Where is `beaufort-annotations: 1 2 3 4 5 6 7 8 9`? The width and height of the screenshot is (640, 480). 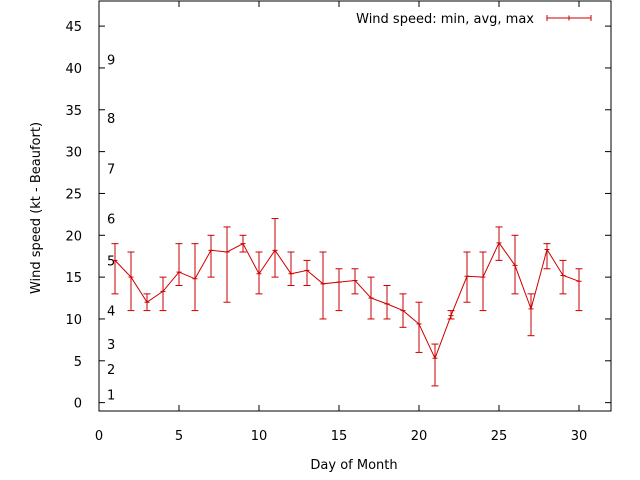
beaufort-annotations: 1 2 3 4 5 6 7 8 9 is located at coordinates (111, 229).